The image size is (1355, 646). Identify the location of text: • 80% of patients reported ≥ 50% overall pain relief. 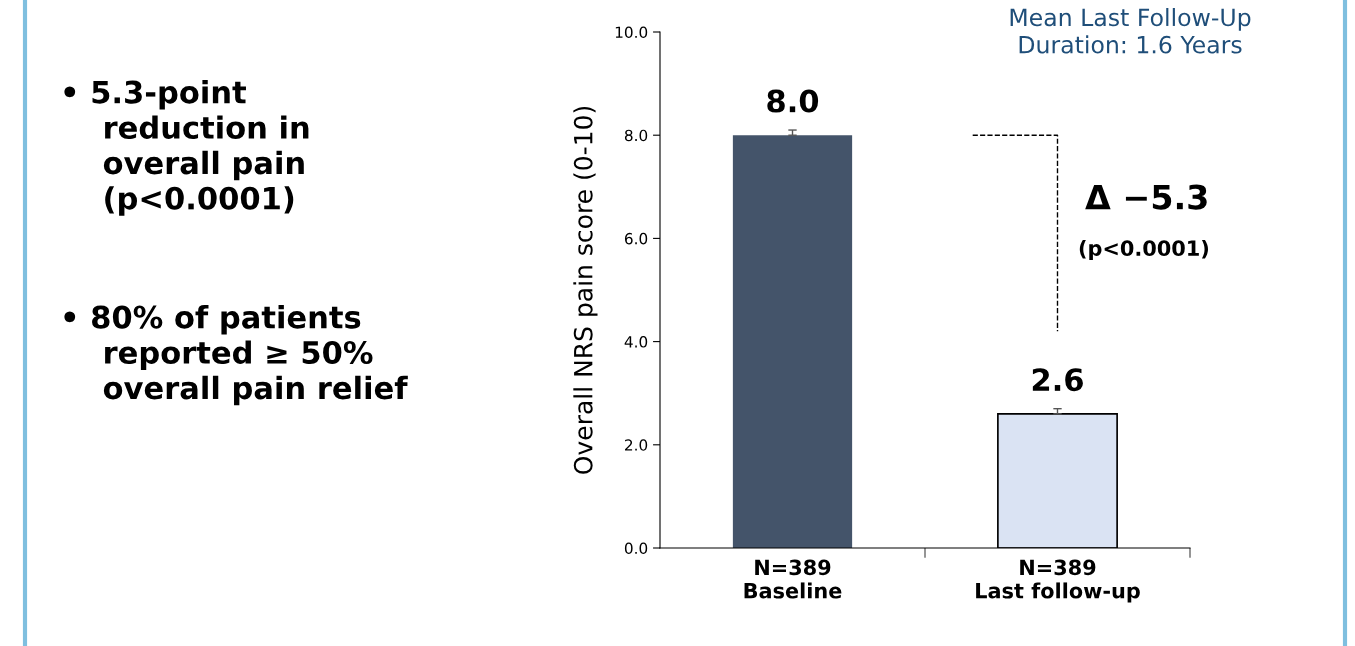
(236, 355).